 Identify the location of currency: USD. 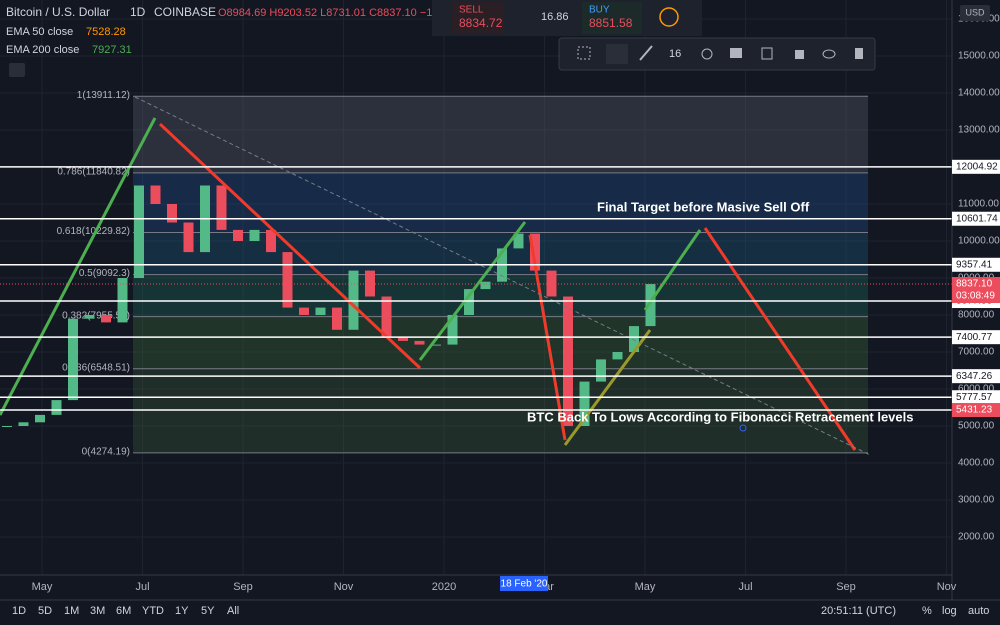
(975, 12).